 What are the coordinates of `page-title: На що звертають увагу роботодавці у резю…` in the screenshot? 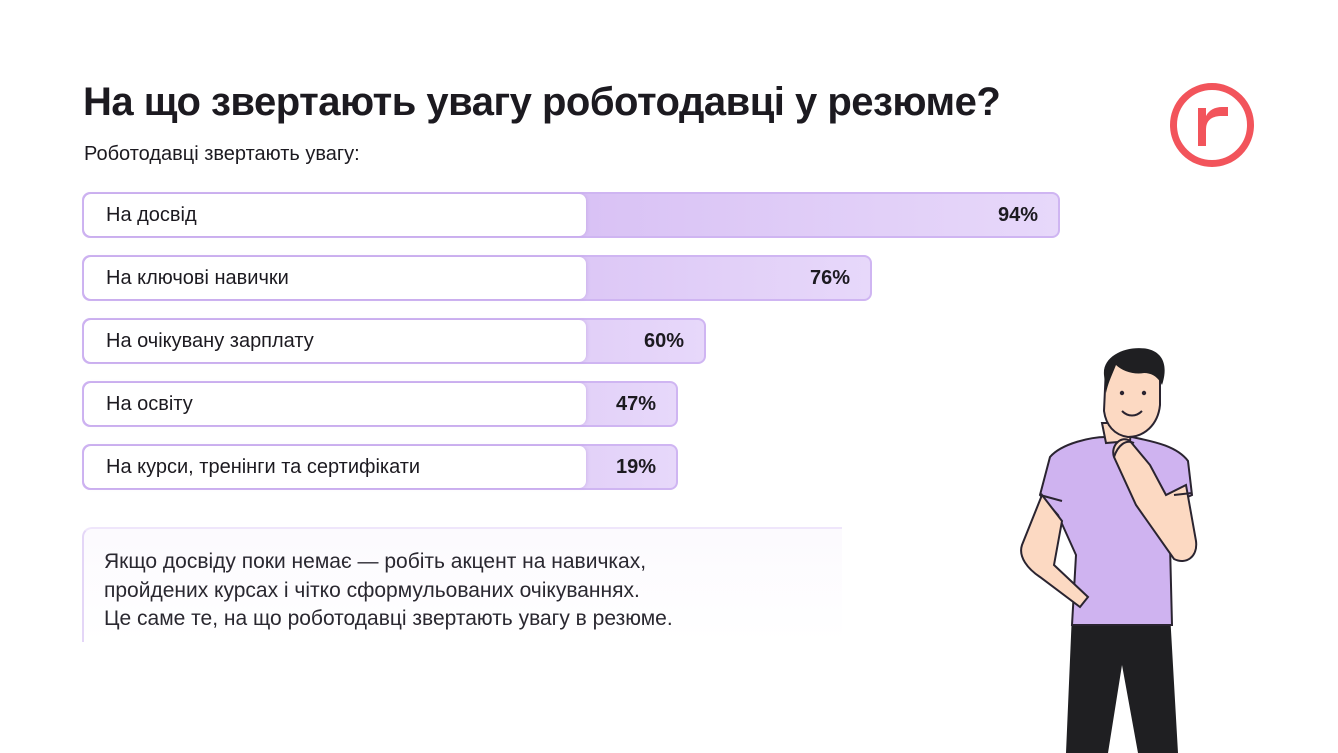 It's located at (542, 102).